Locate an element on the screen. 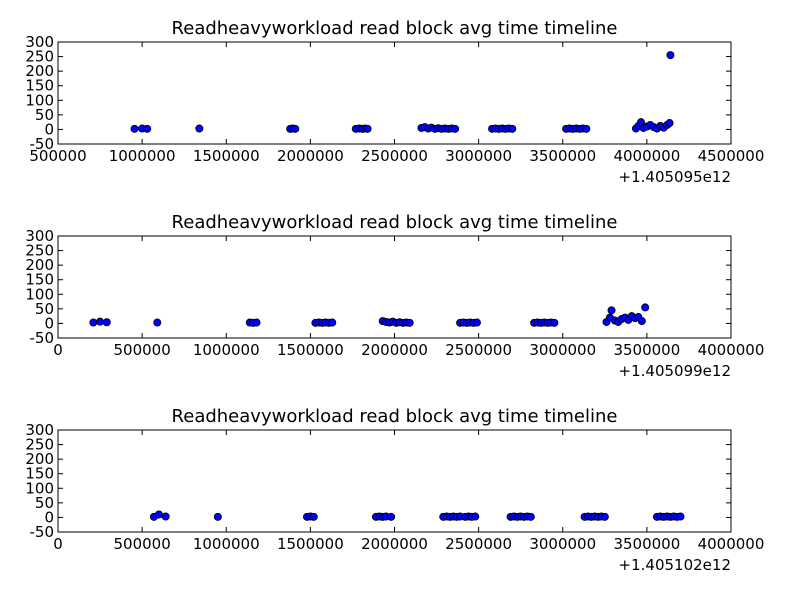  x-offset-label: +1.405099e12 is located at coordinates (675, 371).